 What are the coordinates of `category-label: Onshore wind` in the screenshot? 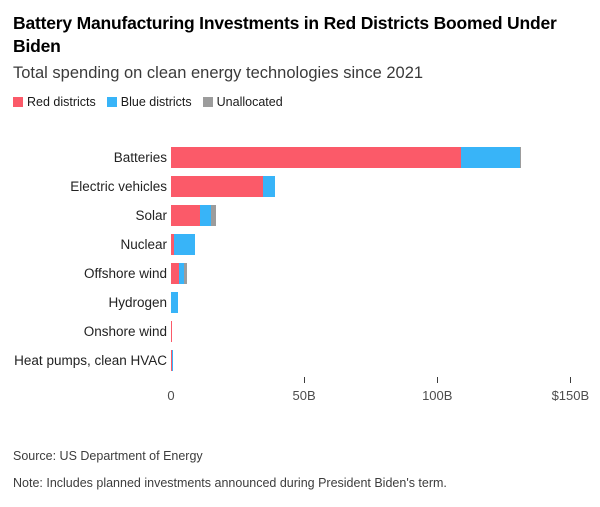 It's located at (125, 331).